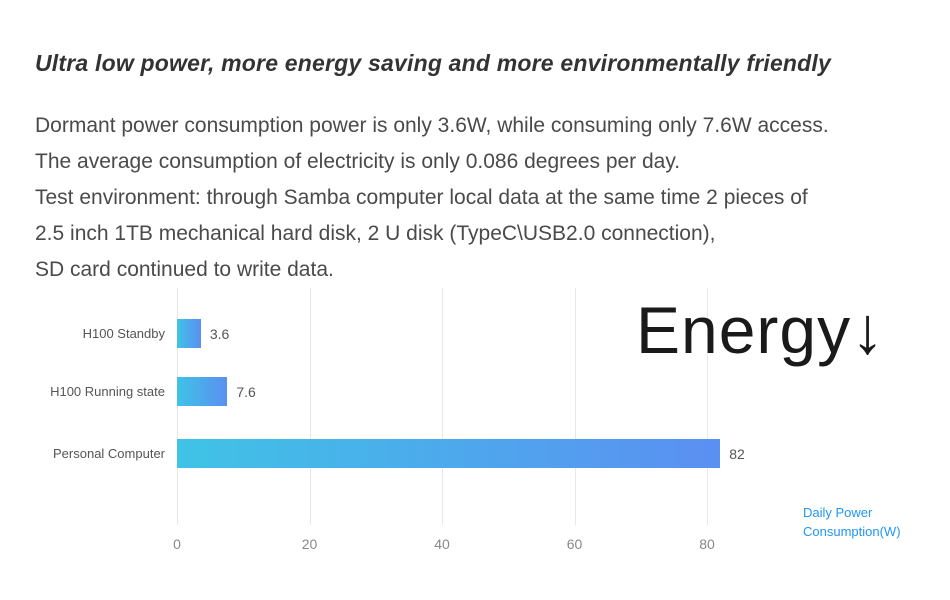 The height and width of the screenshot is (600, 950). Describe the element at coordinates (707, 544) in the screenshot. I see `x-tick-label: 80` at that location.